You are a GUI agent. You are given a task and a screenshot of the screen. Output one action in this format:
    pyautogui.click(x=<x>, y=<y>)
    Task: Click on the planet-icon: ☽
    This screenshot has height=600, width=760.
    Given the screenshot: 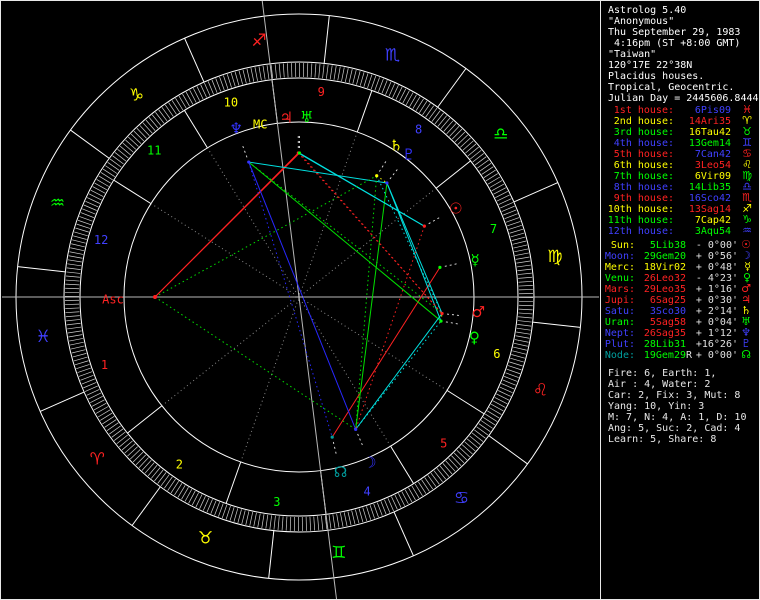 What is the action you would take?
    pyautogui.click(x=746, y=255)
    